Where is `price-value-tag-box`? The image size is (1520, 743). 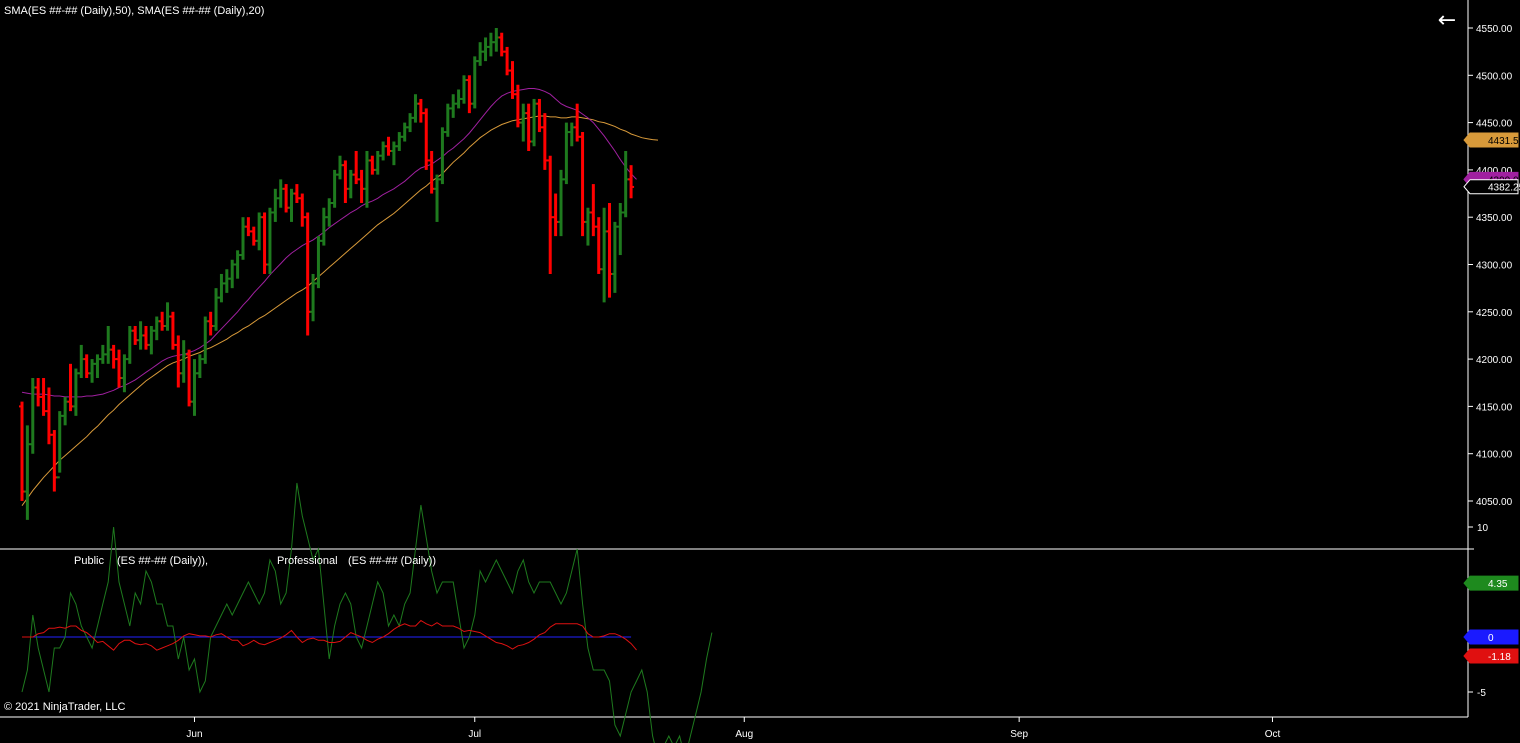 price-value-tag-box is located at coordinates (1491, 187).